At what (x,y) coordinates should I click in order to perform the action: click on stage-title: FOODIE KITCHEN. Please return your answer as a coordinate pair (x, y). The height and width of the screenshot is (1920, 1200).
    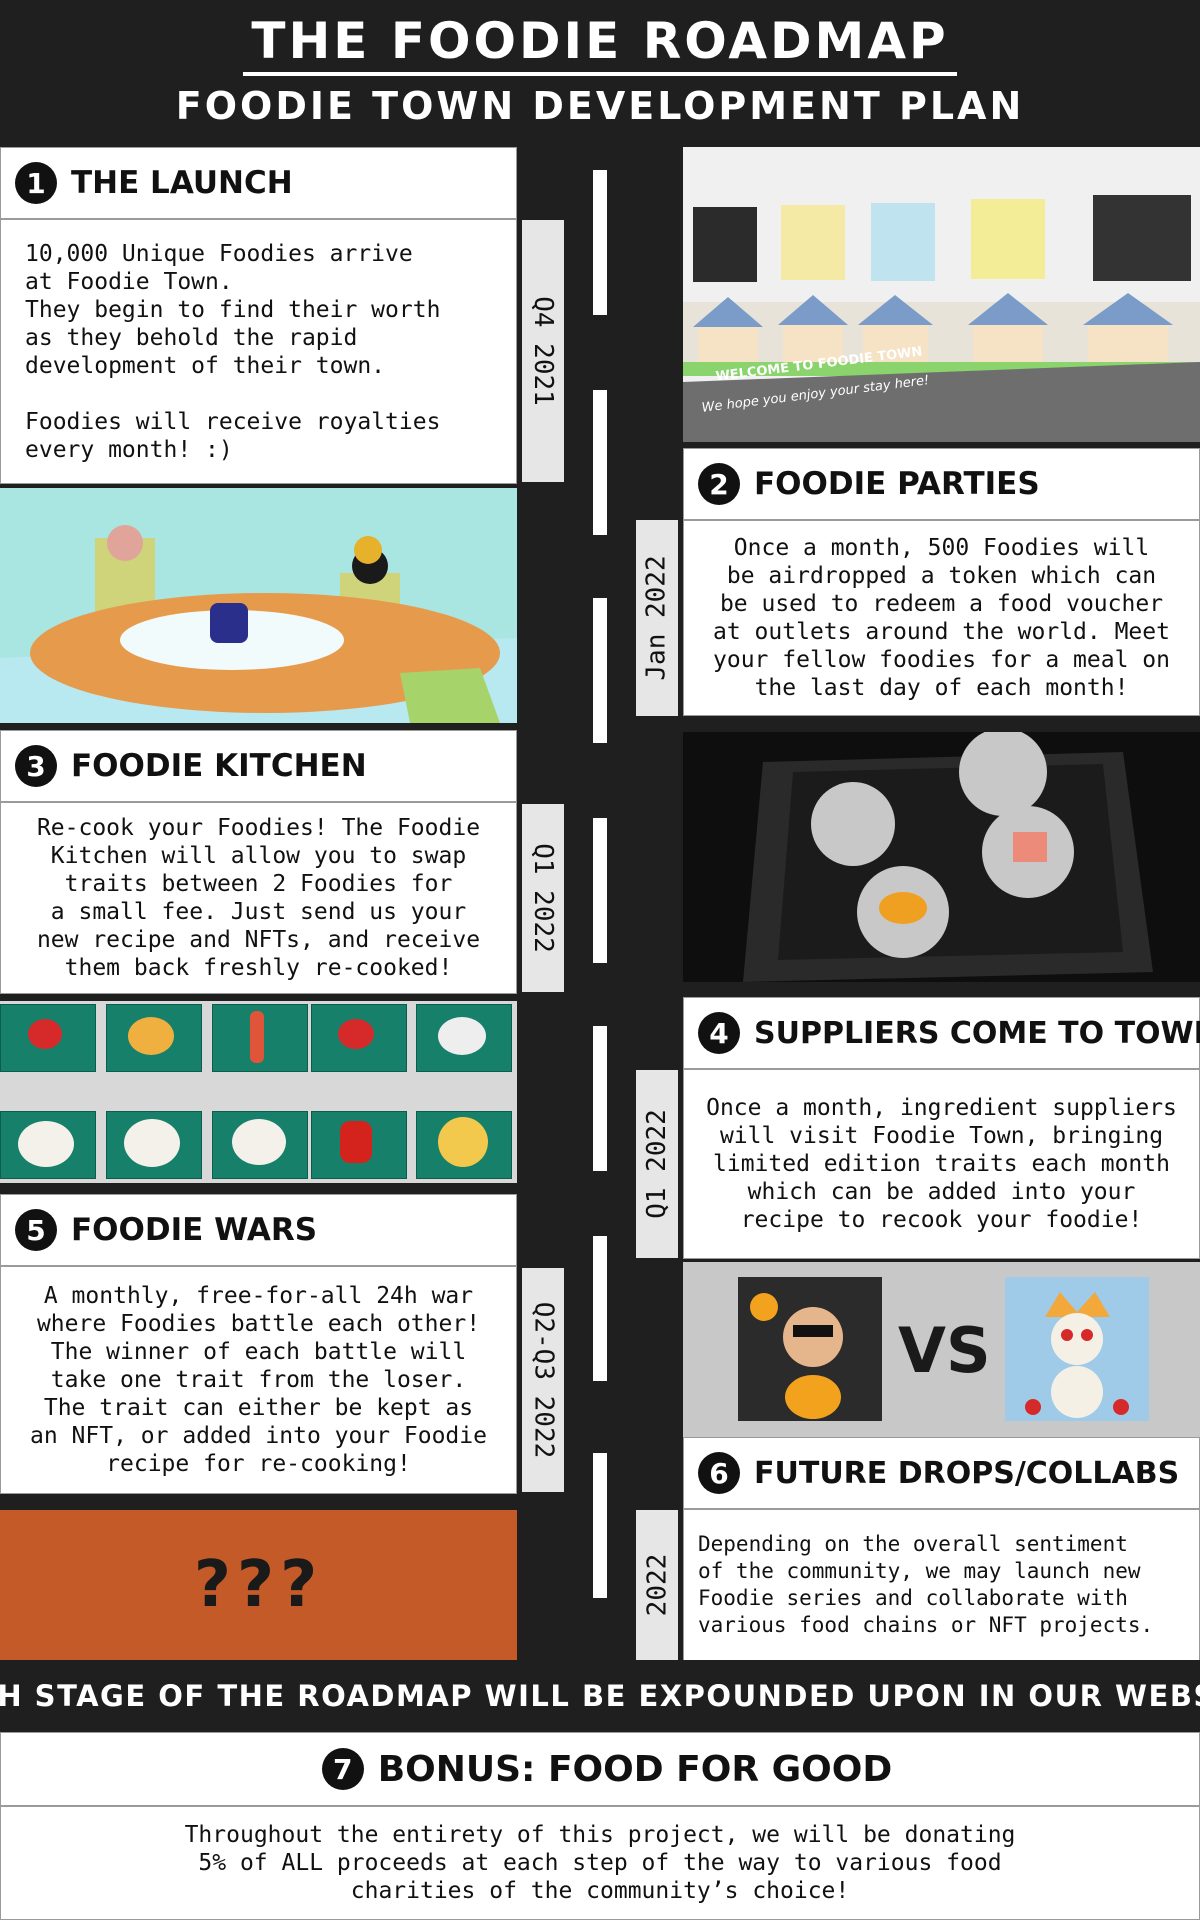
    Looking at the image, I should click on (219, 766).